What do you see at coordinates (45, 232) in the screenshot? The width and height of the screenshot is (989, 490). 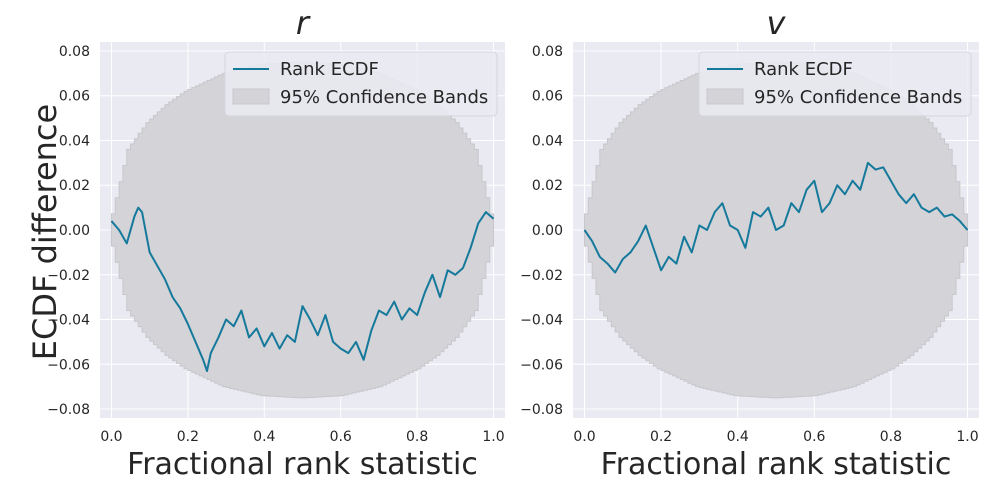 I see `y-axis-label: ECDF difference` at bounding box center [45, 232].